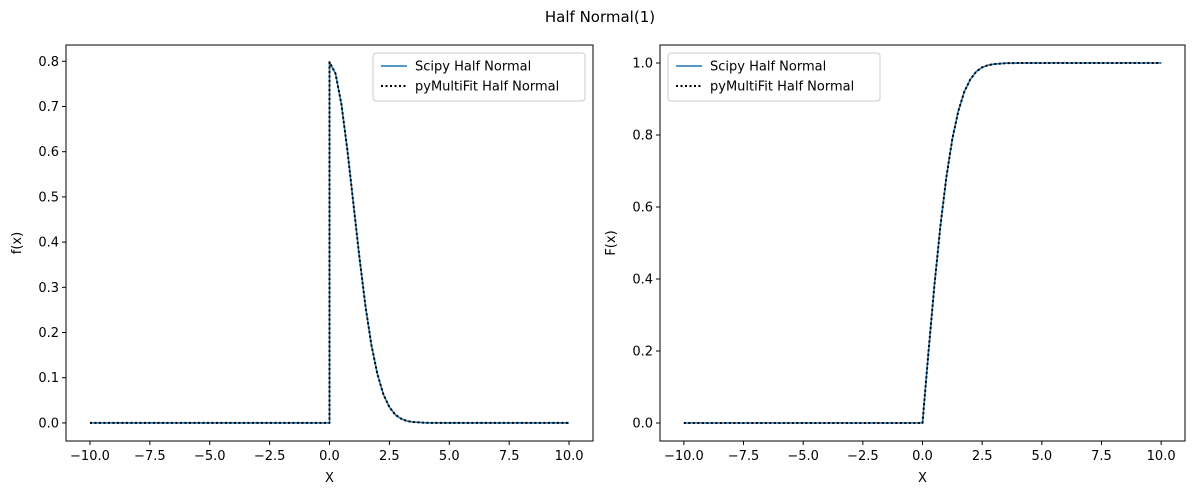  What do you see at coordinates (48, 197) in the screenshot?
I see `y-tick-label: 0.5` at bounding box center [48, 197].